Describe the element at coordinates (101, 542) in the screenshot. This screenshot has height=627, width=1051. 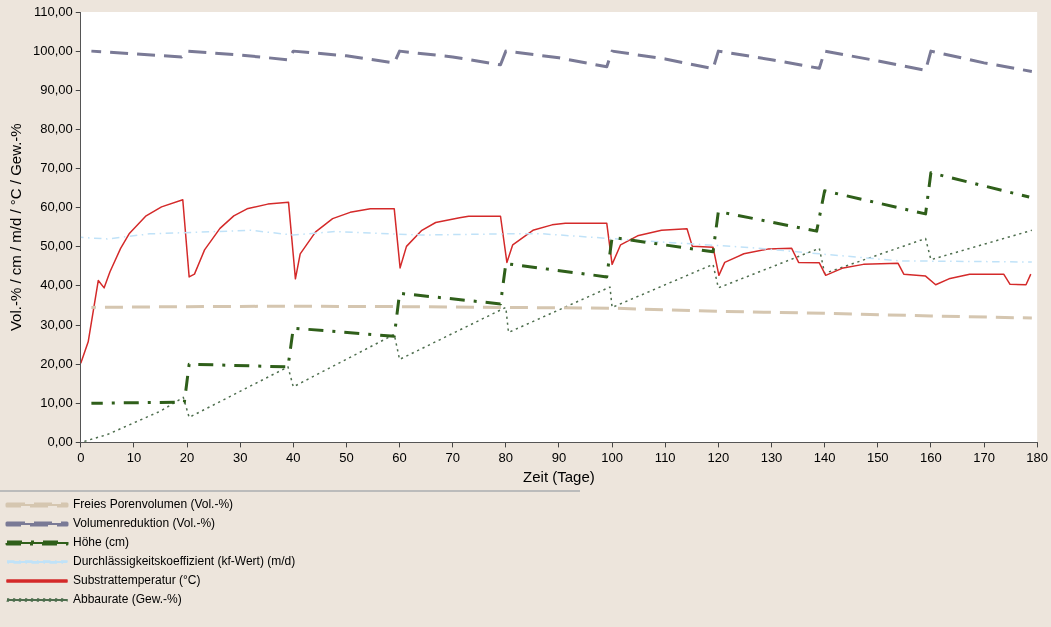
I see `legend-label: Höhe (cm)` at that location.